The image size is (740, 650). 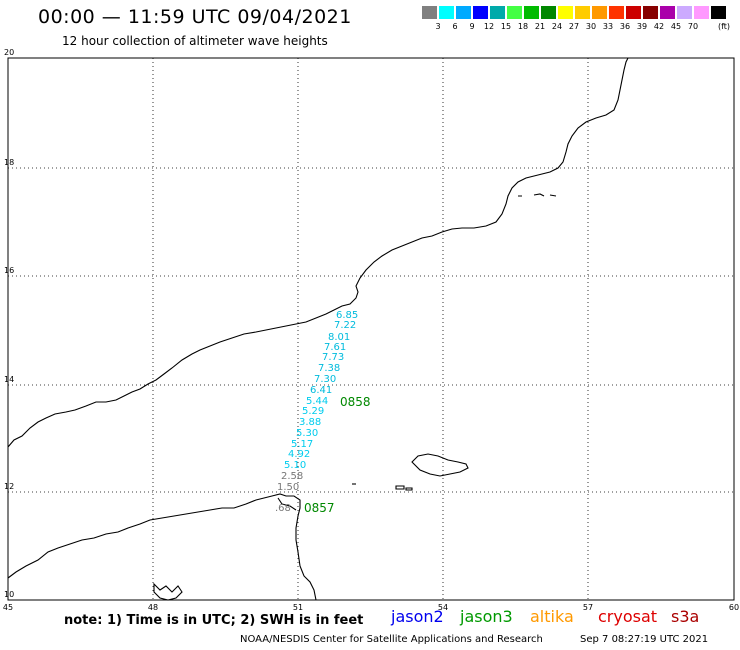 I want to click on socotra-island, so click(x=440, y=465).